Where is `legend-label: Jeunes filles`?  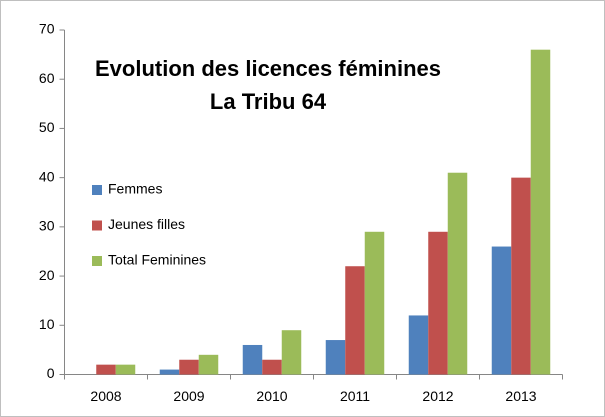
legend-label: Jeunes filles is located at coordinates (146, 224).